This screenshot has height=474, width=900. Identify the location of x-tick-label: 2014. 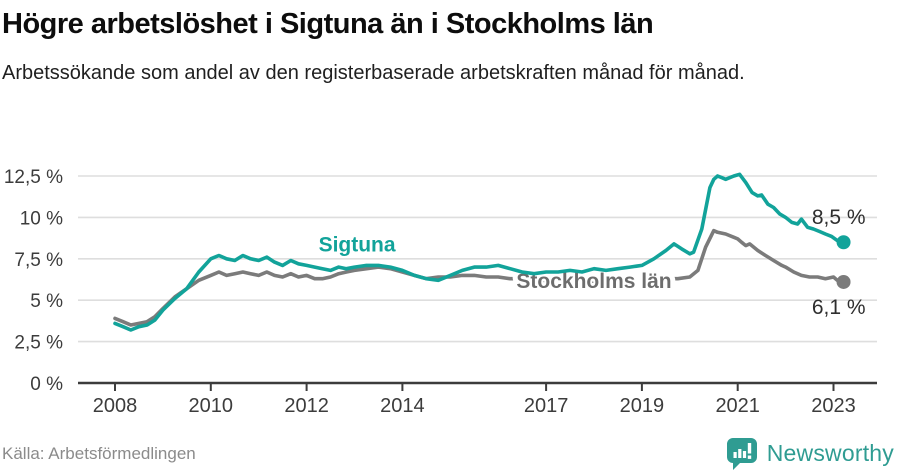
(402, 406).